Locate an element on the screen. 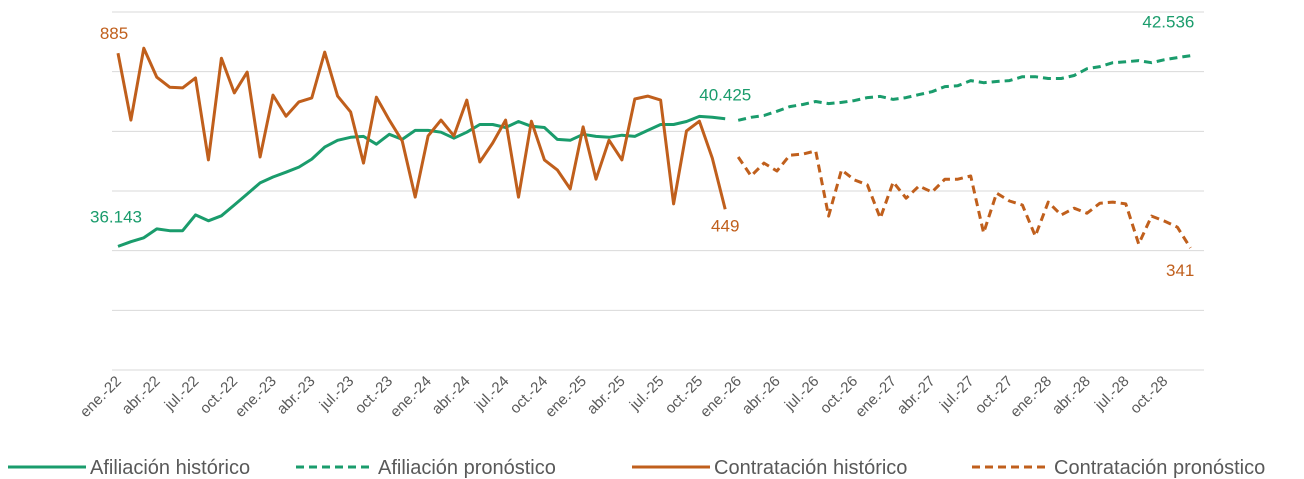  x-tick-label: jul.-23 is located at coordinates (337, 394).